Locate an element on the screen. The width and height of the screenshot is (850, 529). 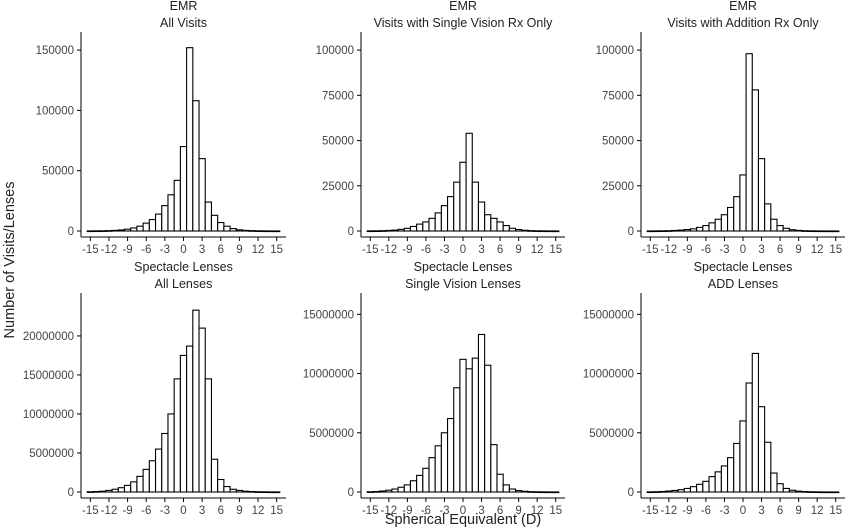
y-tick-label: 10000000 is located at coordinates (48, 415).